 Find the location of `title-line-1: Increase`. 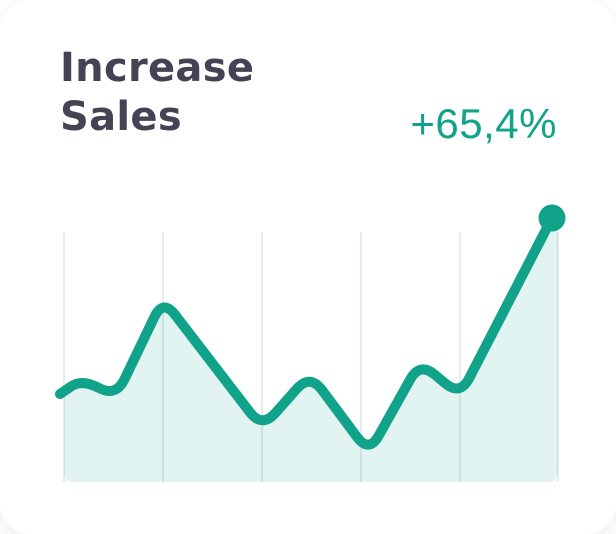

title-line-1: Increase is located at coordinates (157, 68).